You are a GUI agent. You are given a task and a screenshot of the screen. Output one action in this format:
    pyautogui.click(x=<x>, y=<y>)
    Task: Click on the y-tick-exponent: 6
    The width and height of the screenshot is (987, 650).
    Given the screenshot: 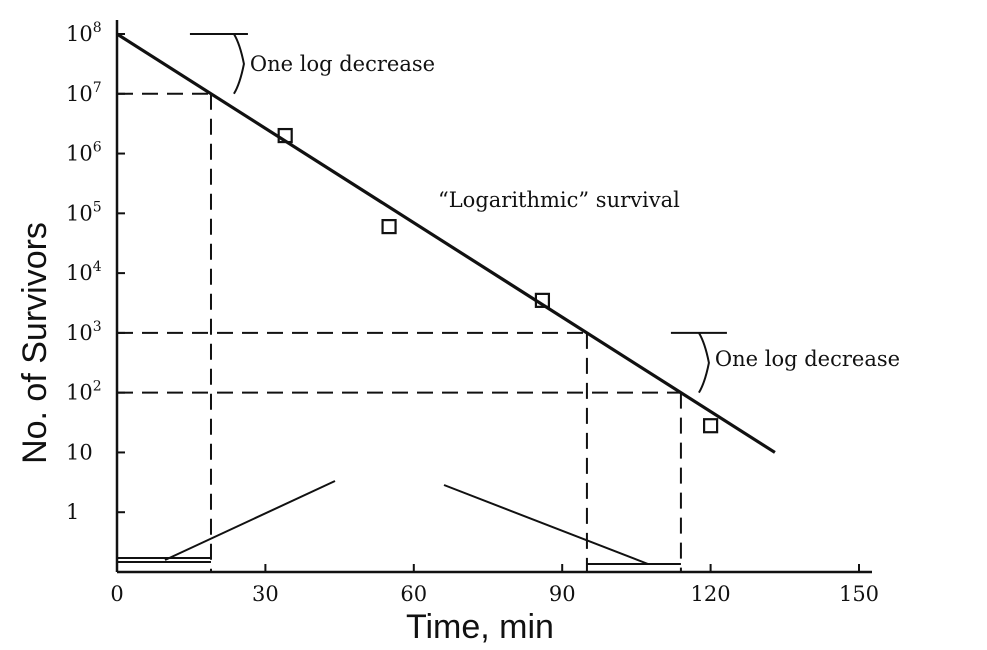 What is the action you would take?
    pyautogui.click(x=97, y=148)
    